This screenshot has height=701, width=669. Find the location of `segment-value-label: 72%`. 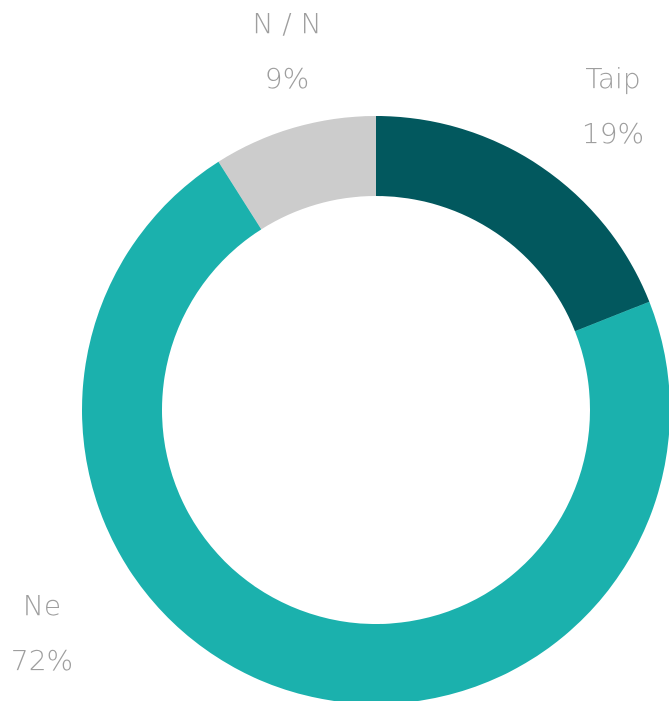

segment-value-label: 72% is located at coordinates (42, 660).